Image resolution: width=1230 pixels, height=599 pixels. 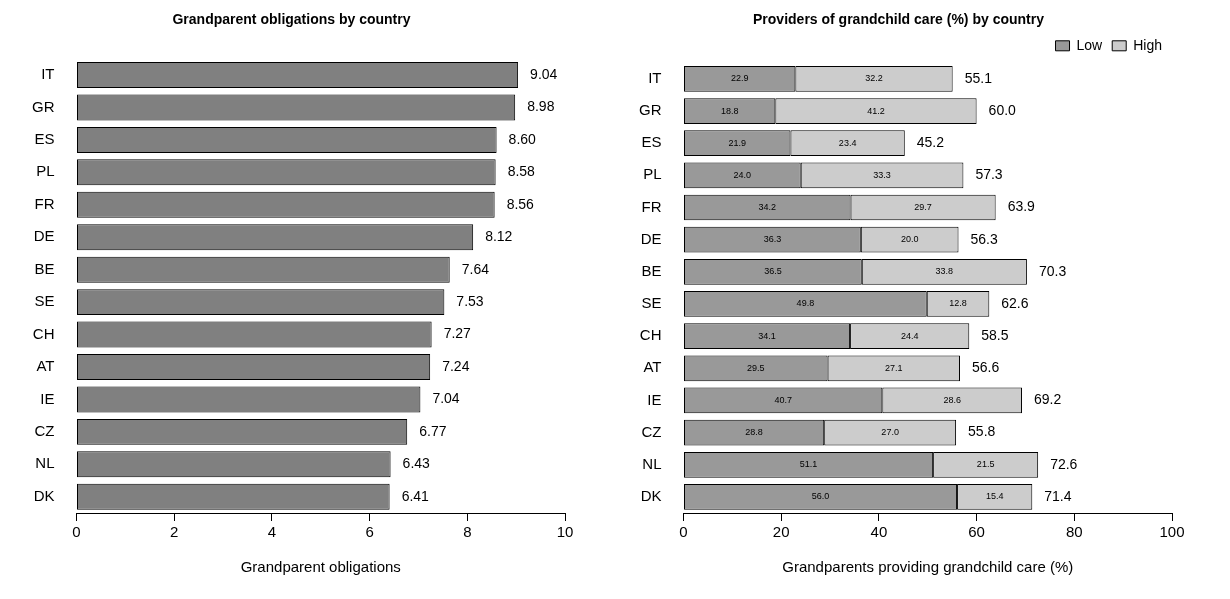 What do you see at coordinates (783, 399) in the screenshot?
I see `data-label: 40.7` at bounding box center [783, 399].